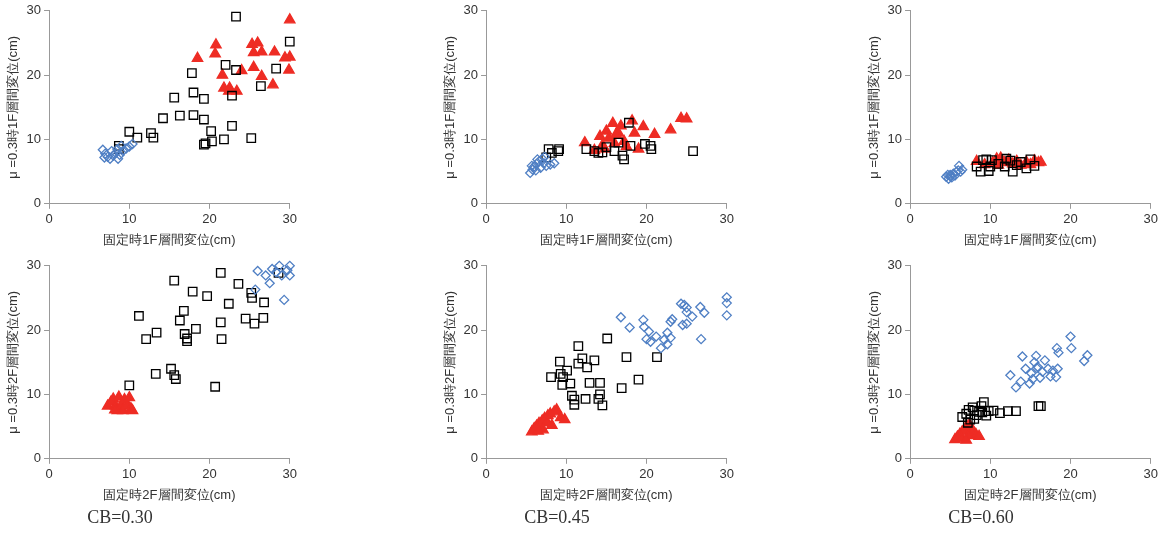 Image resolution: width=1167 pixels, height=541 pixels. I want to click on text: CB=0.45, so click(557, 517).